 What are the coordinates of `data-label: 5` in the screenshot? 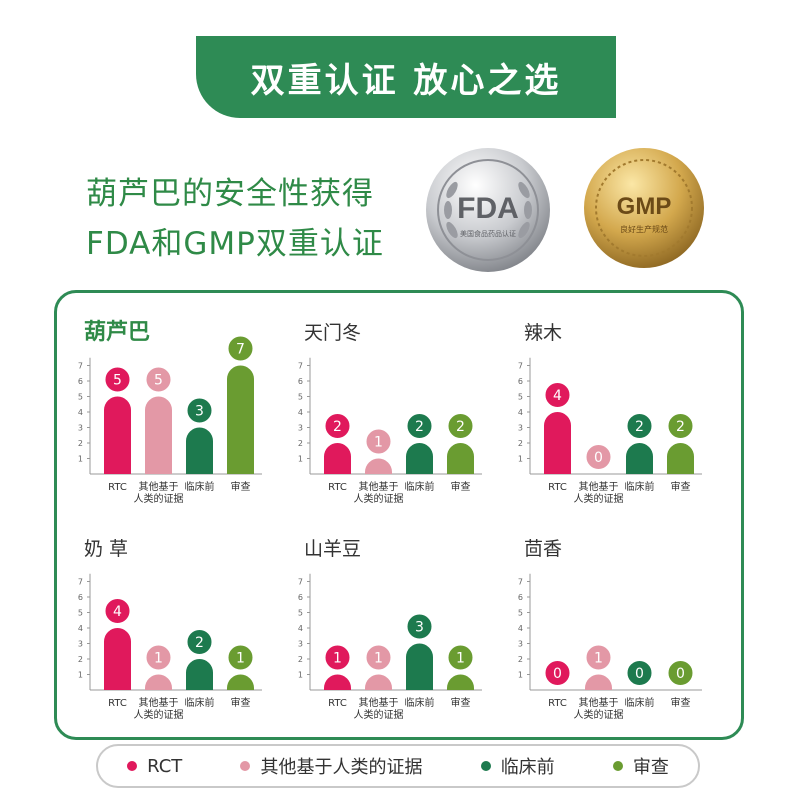 It's located at (158, 381).